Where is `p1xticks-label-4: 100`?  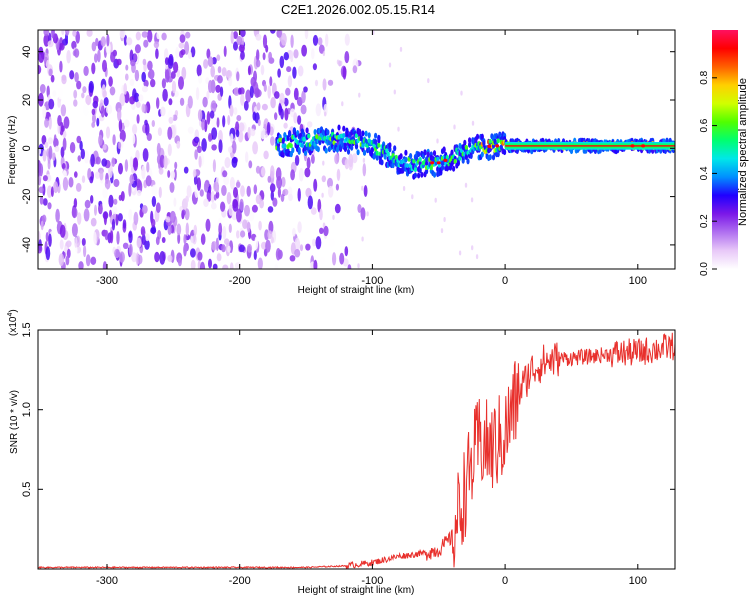 p1xticks-label-4: 100 is located at coordinates (638, 281).